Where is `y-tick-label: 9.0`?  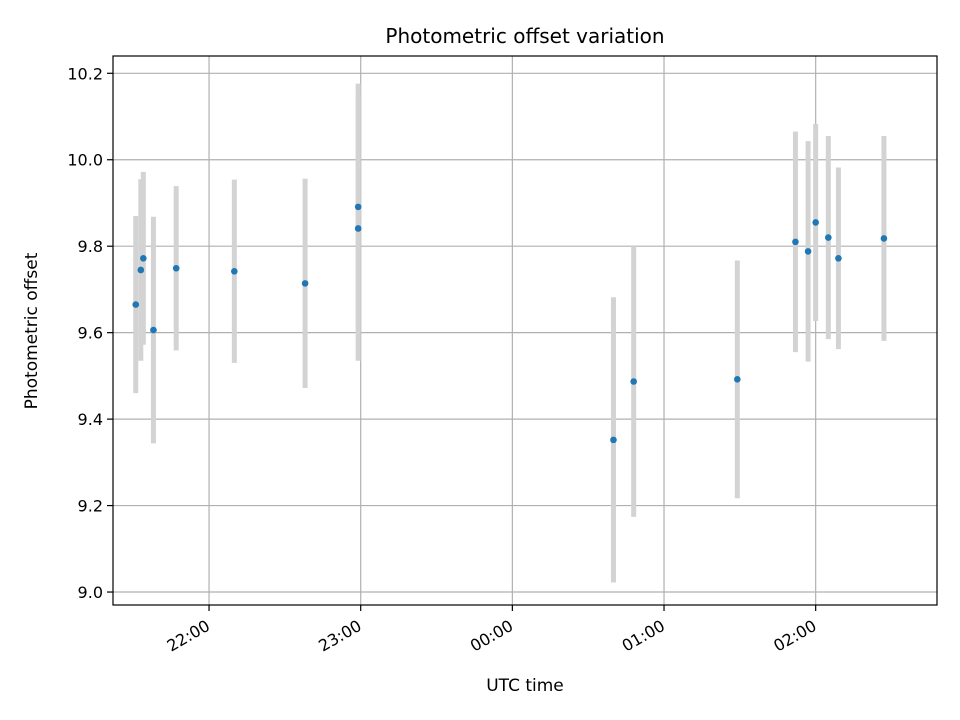
y-tick-label: 9.0 is located at coordinates (90, 592).